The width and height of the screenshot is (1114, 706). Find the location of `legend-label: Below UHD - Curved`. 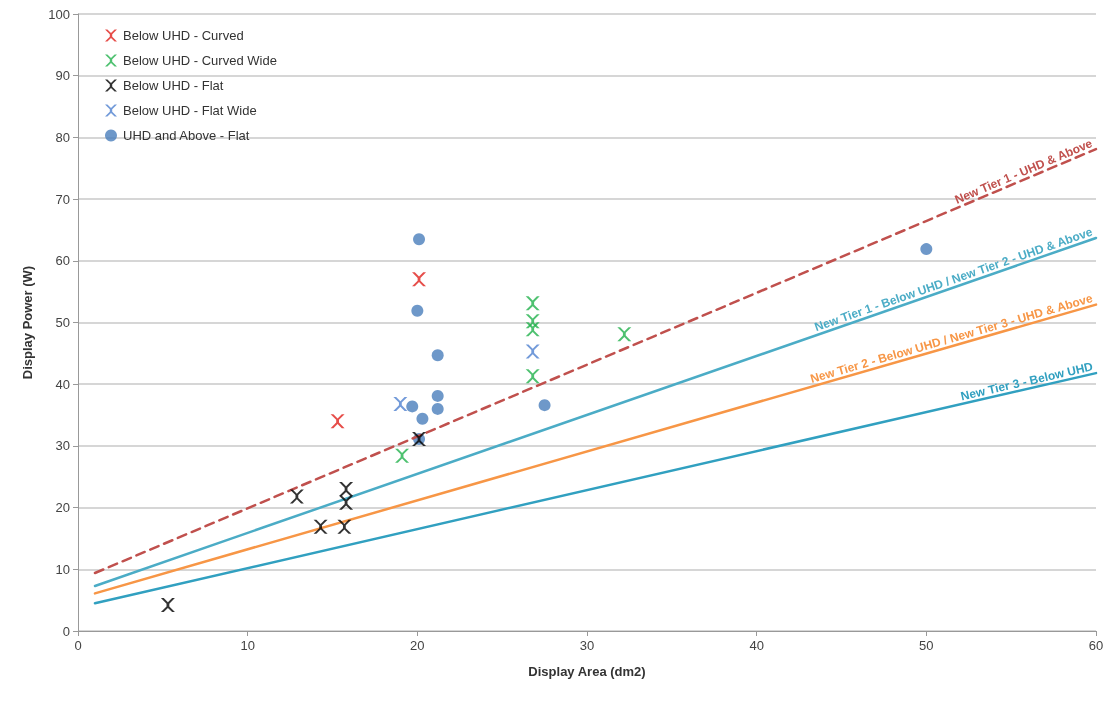

legend-label: Below UHD - Curved is located at coordinates (183, 35).